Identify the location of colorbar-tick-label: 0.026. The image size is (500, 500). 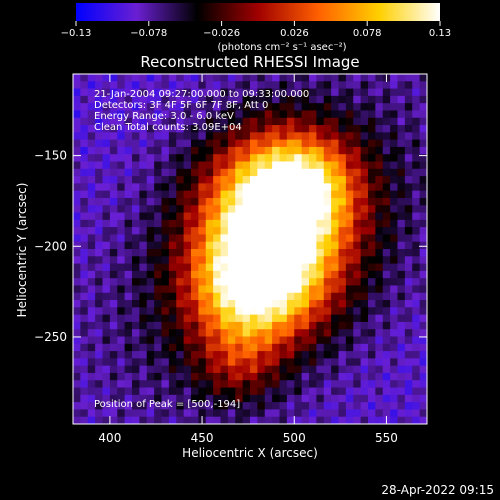
(294, 33).